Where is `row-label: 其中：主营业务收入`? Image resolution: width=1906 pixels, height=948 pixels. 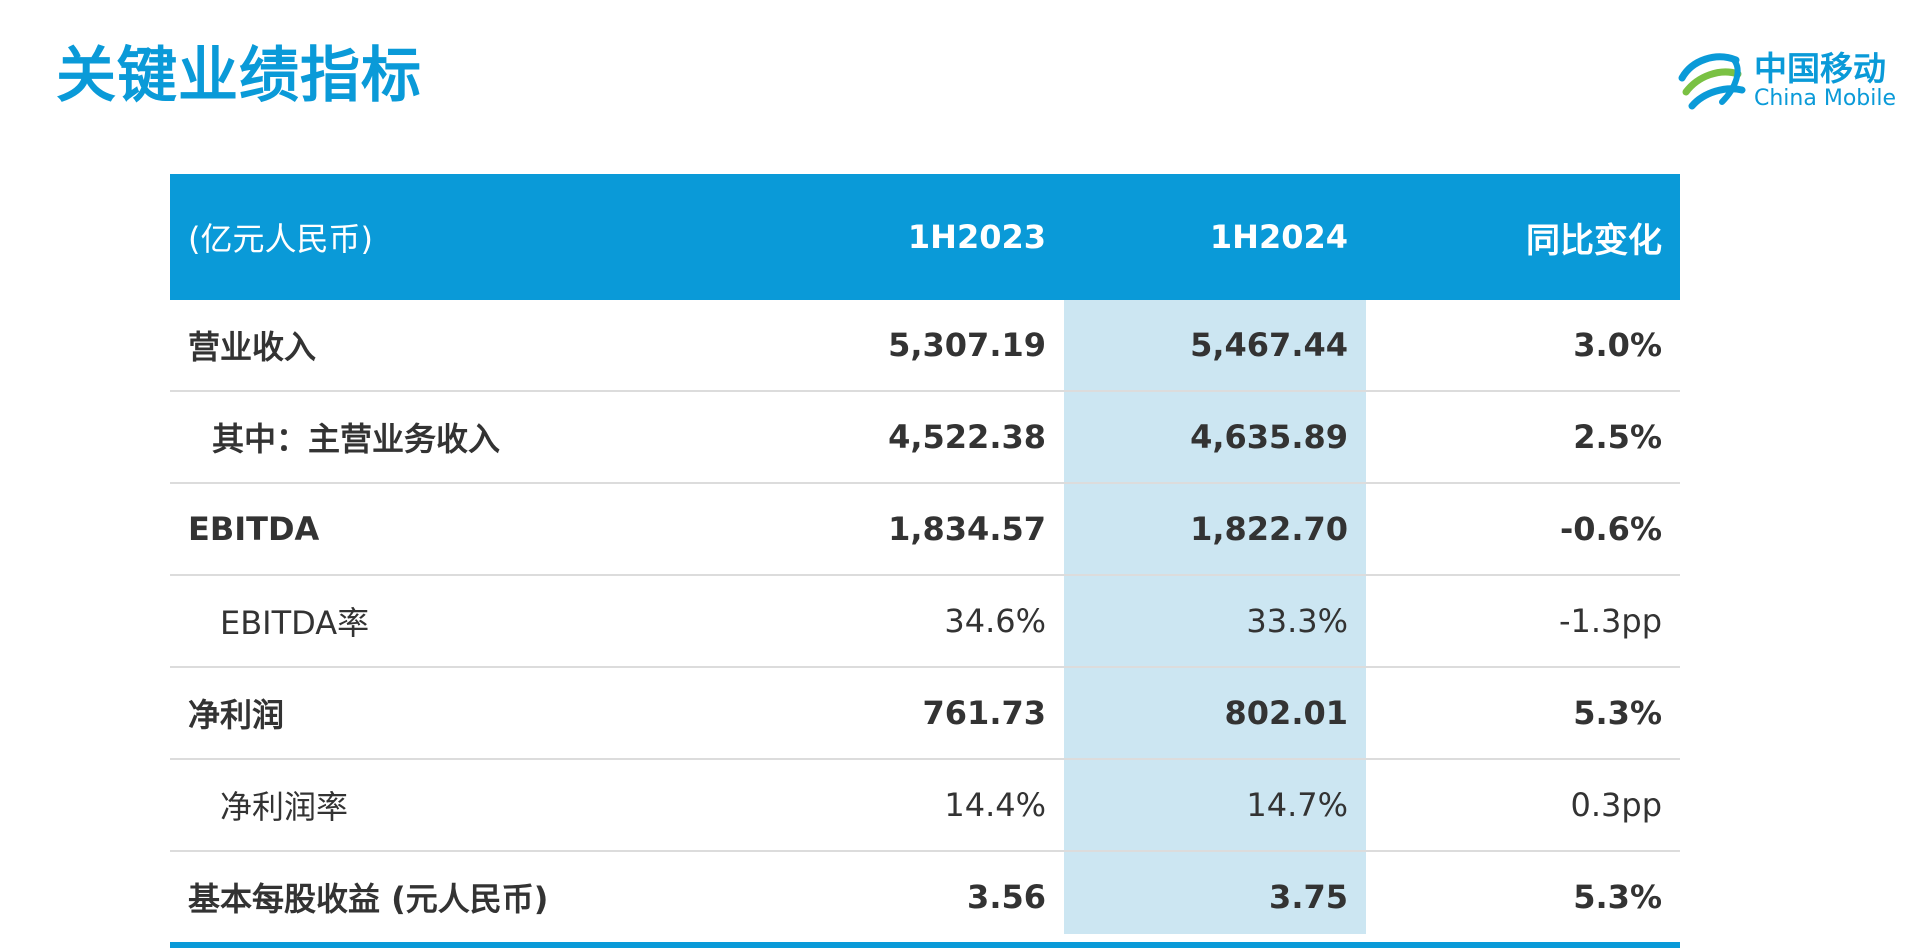
row-label: 其中：主营业务收入 is located at coordinates (356, 439).